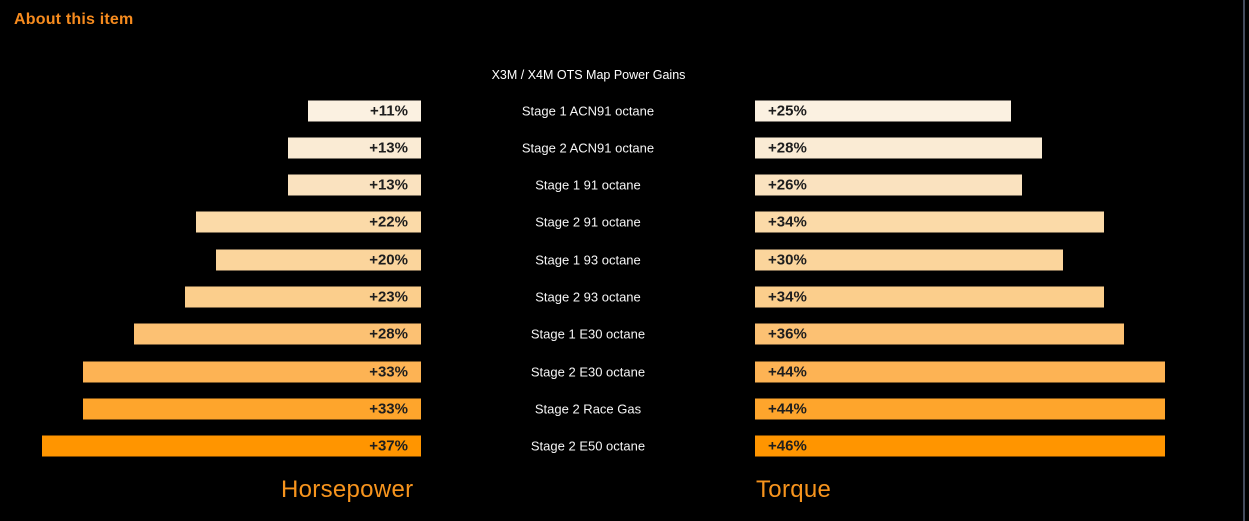  What do you see at coordinates (318, 260) in the screenshot?
I see `horsepower-bar: +20%` at bounding box center [318, 260].